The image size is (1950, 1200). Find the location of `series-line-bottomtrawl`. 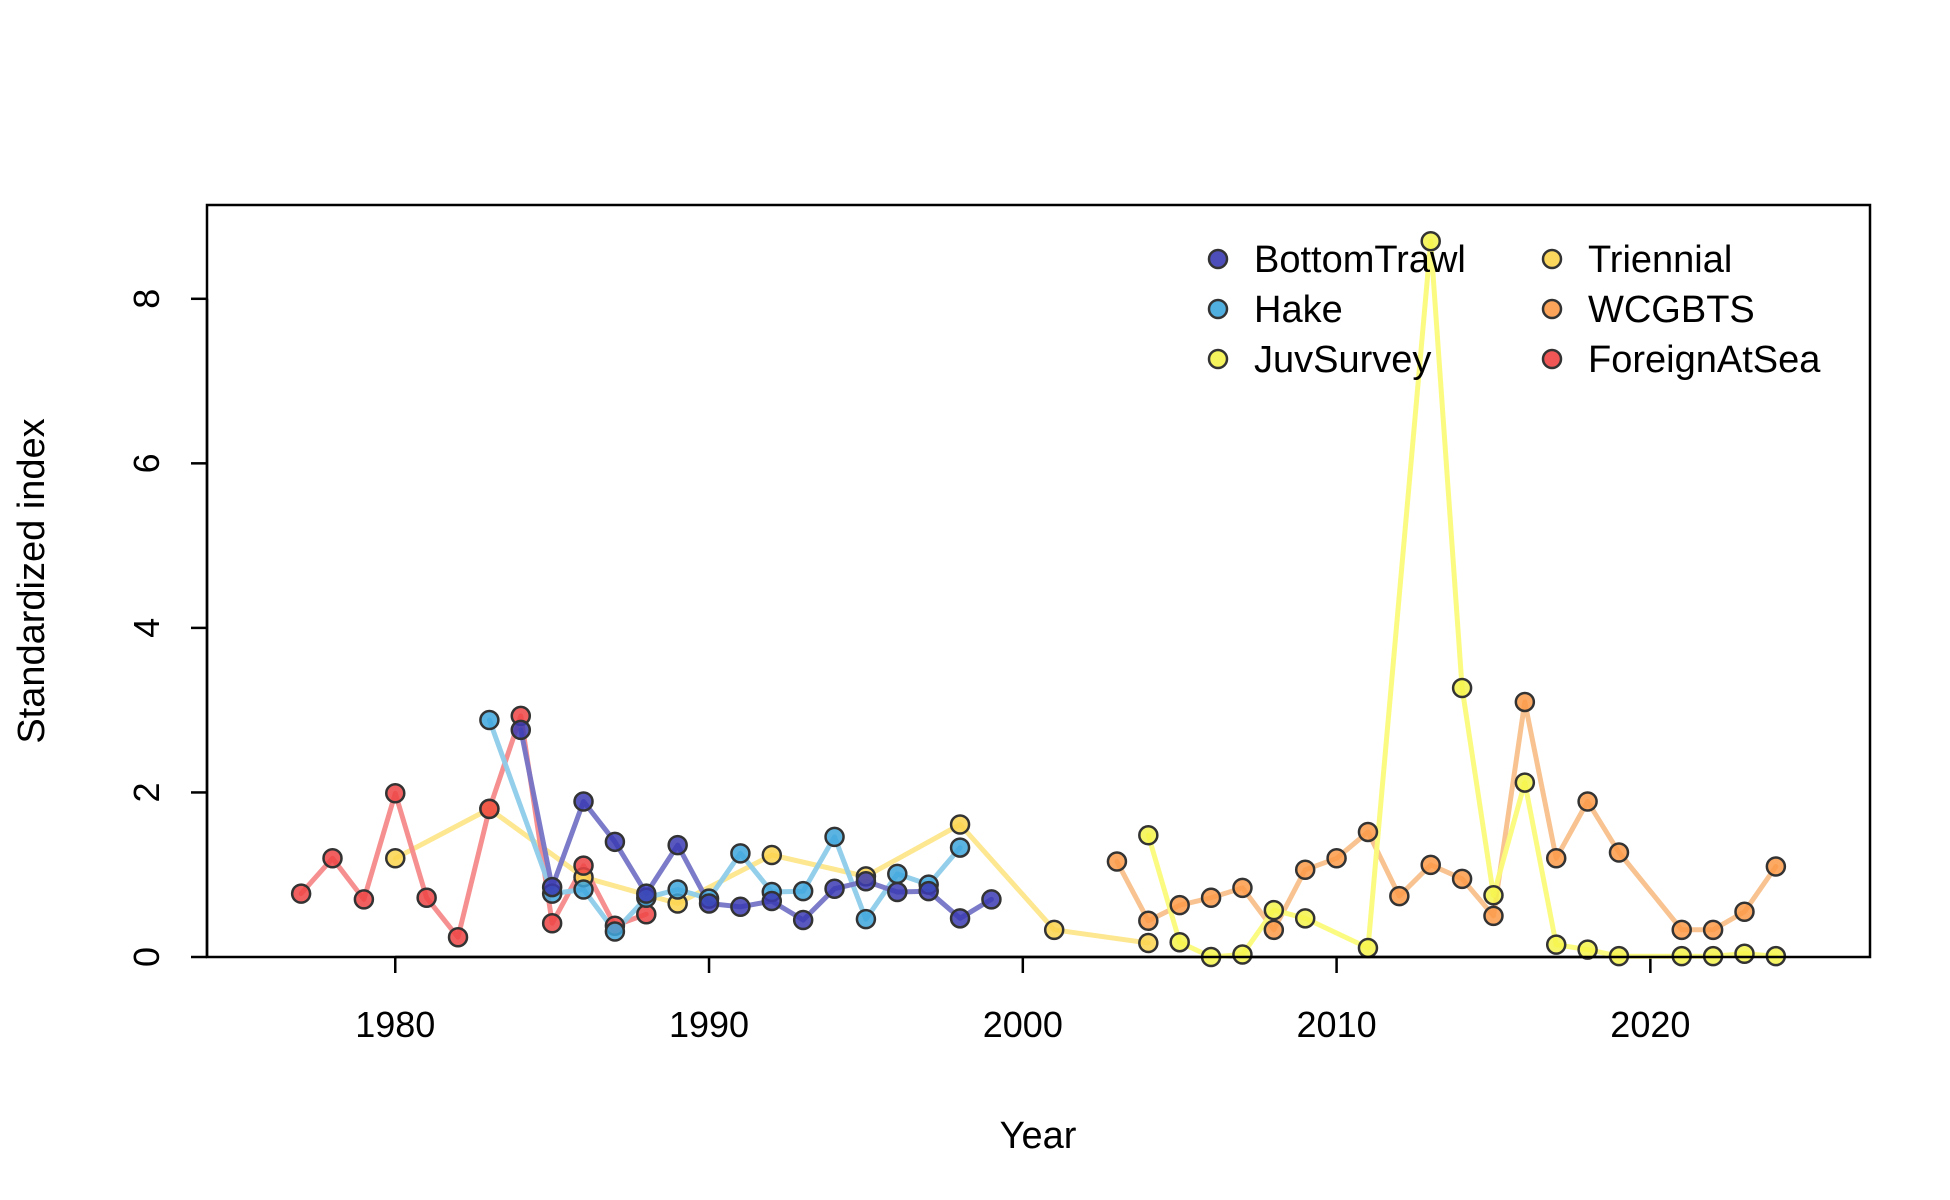

series-line-bottomtrawl is located at coordinates (756, 825).